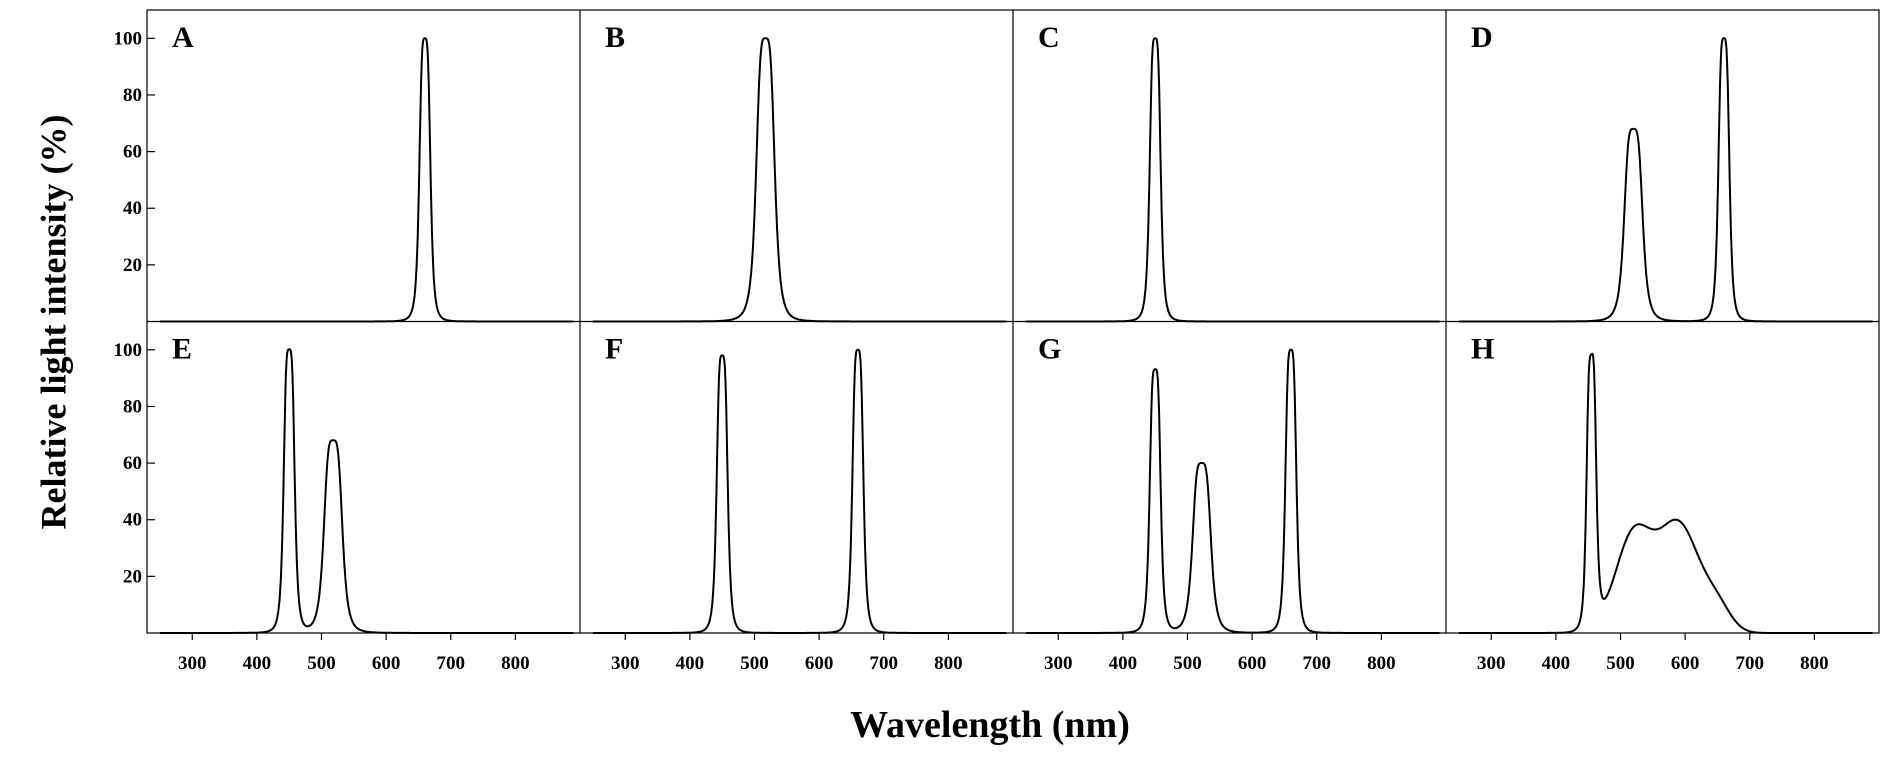  I want to click on panel-e: E 20 40 60 80 100 300 400 500 600 700 800, so click(344, 503).